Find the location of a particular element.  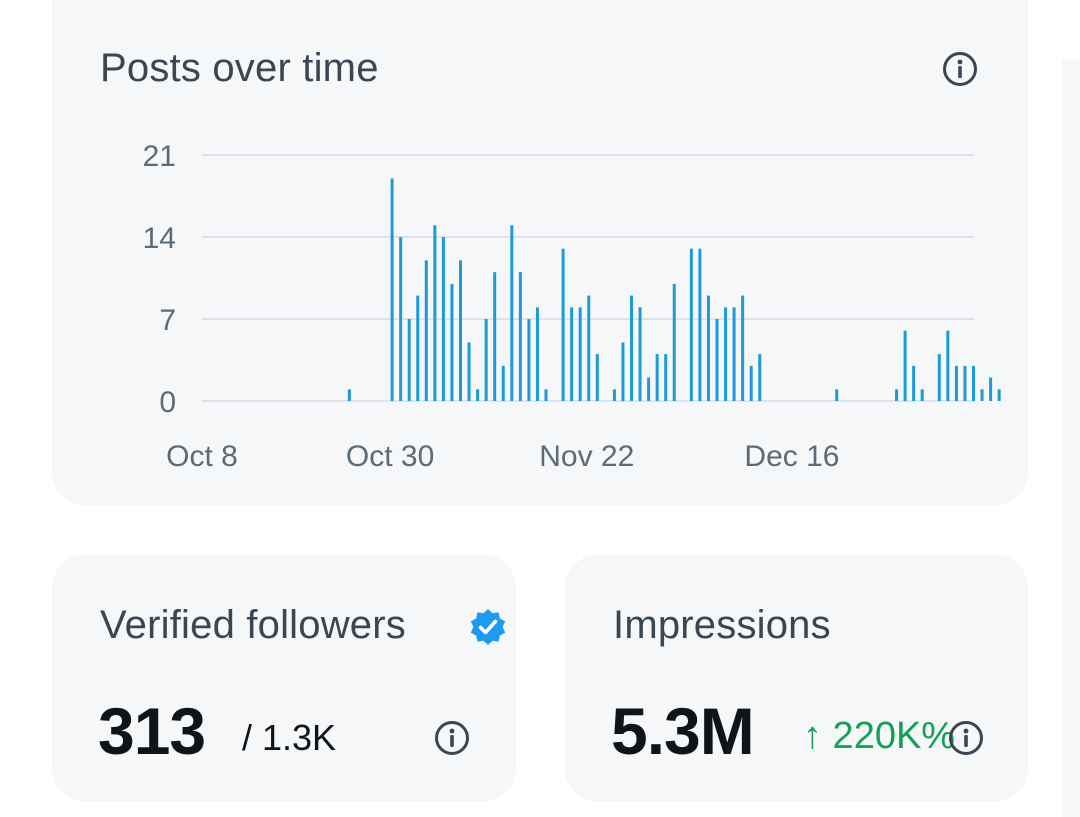

verified-followers-card: Verified followers 313 / 1.3K is located at coordinates (284, 678).